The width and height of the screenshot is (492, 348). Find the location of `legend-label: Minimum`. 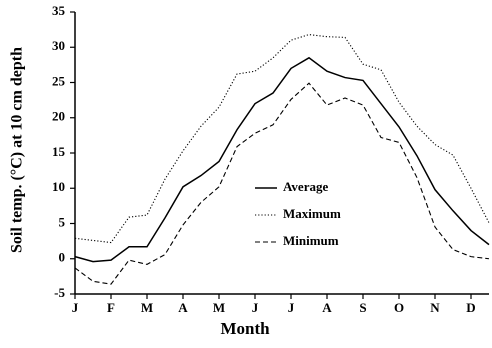

legend-label: Minimum is located at coordinates (311, 240).